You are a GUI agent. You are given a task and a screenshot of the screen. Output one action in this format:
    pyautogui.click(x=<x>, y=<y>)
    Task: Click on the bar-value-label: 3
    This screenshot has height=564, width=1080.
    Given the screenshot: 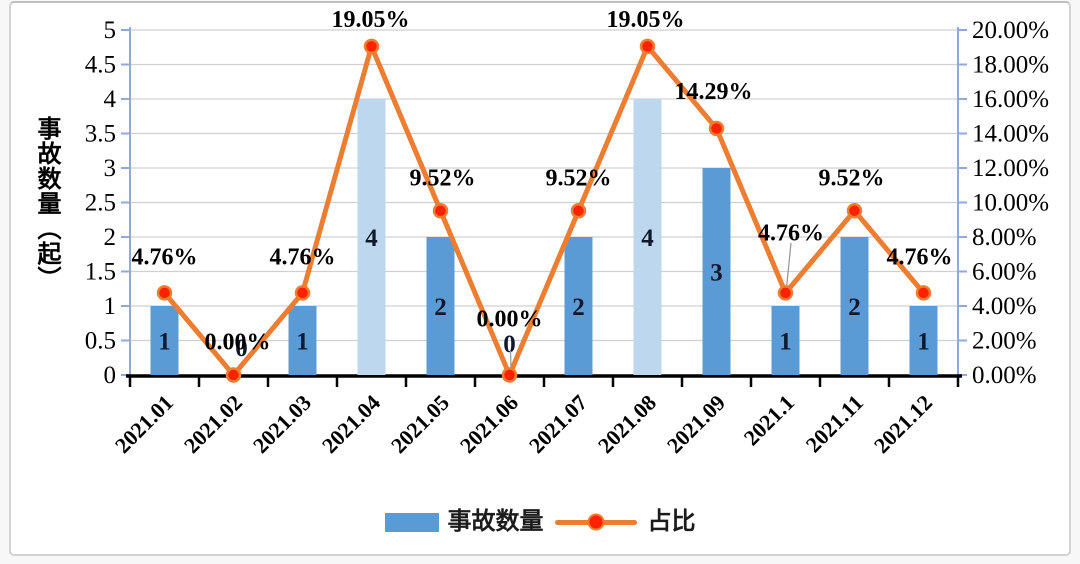 What is the action you would take?
    pyautogui.click(x=716, y=273)
    